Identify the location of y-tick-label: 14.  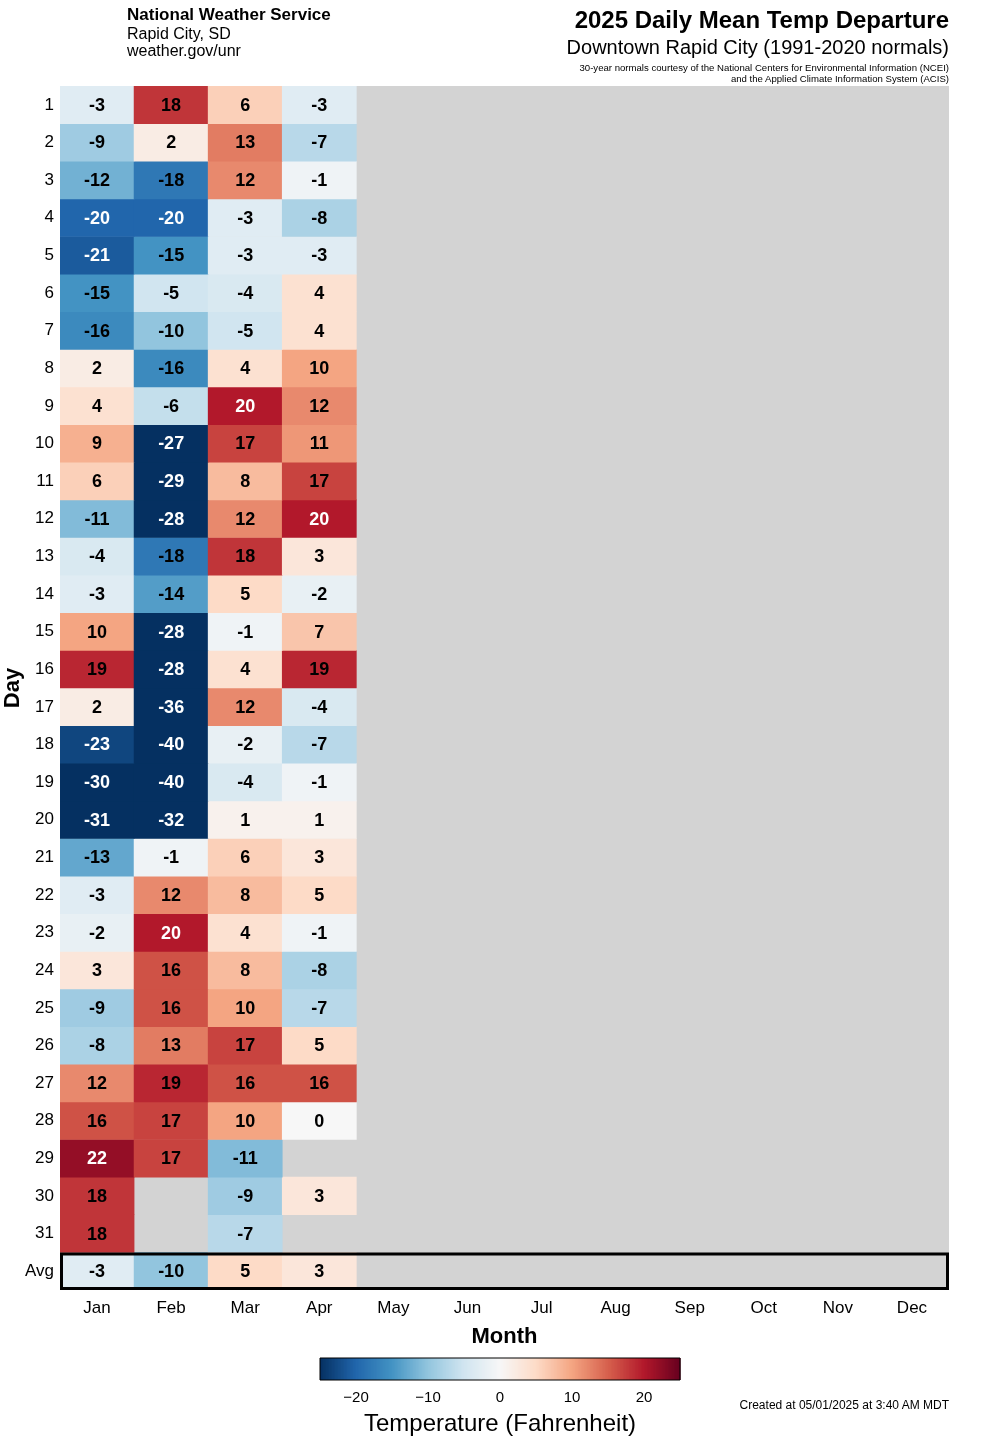
(44, 593).